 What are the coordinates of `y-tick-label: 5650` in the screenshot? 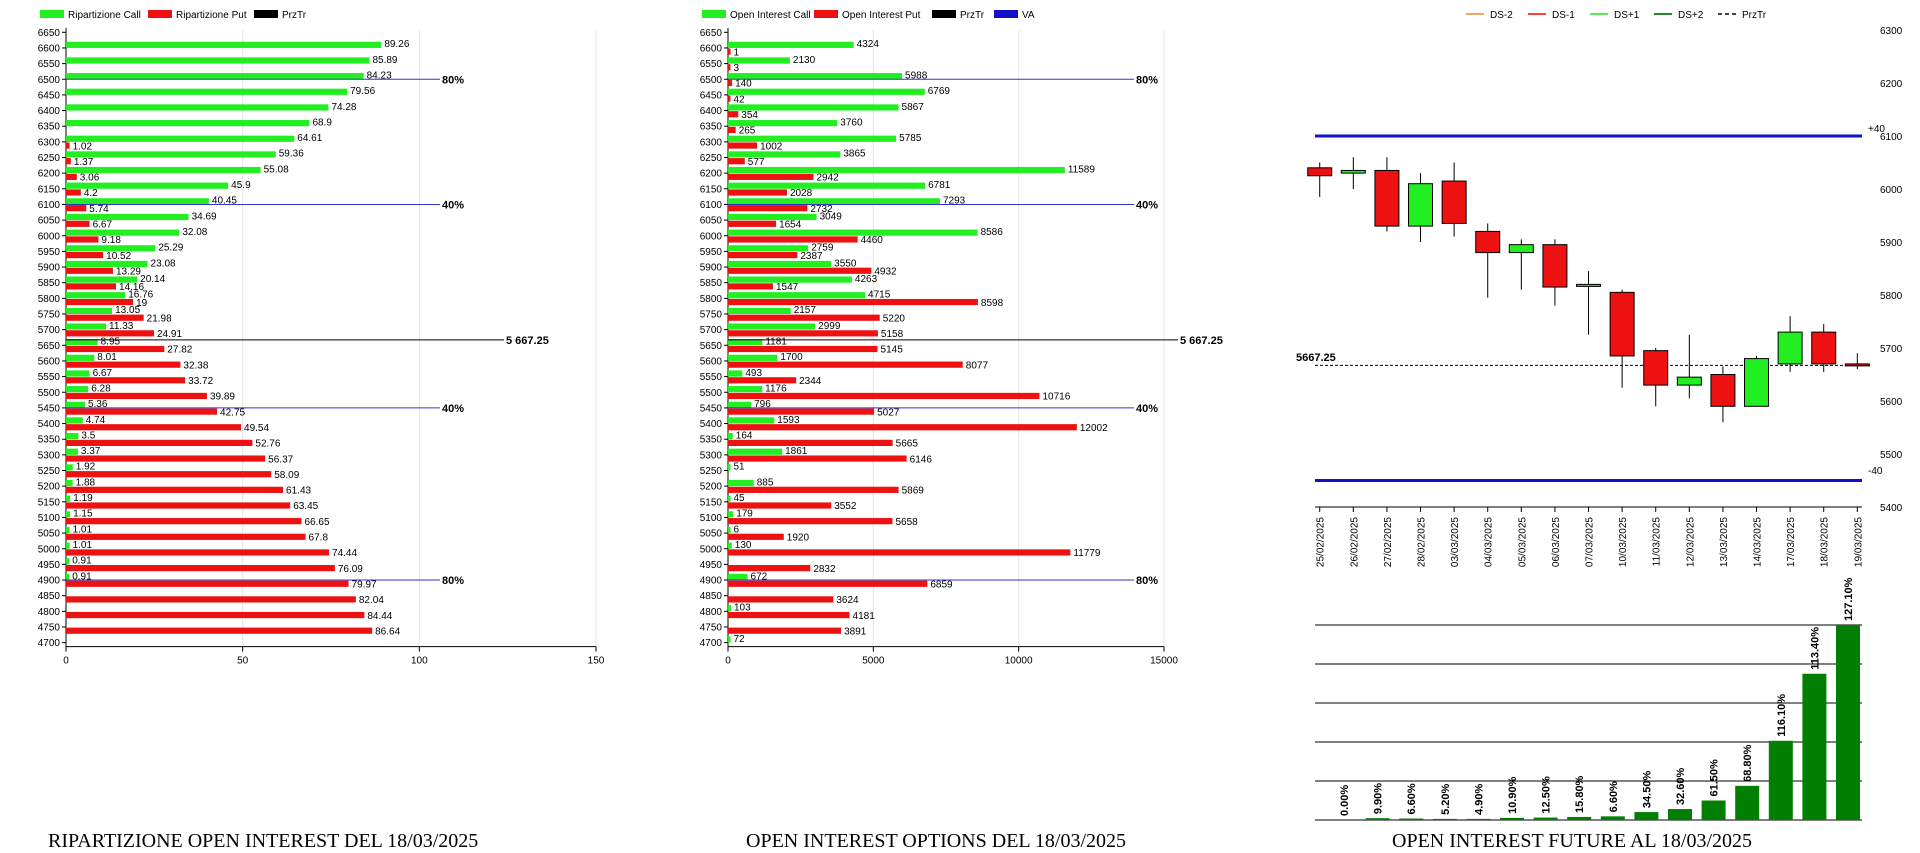 It's located at (711, 346).